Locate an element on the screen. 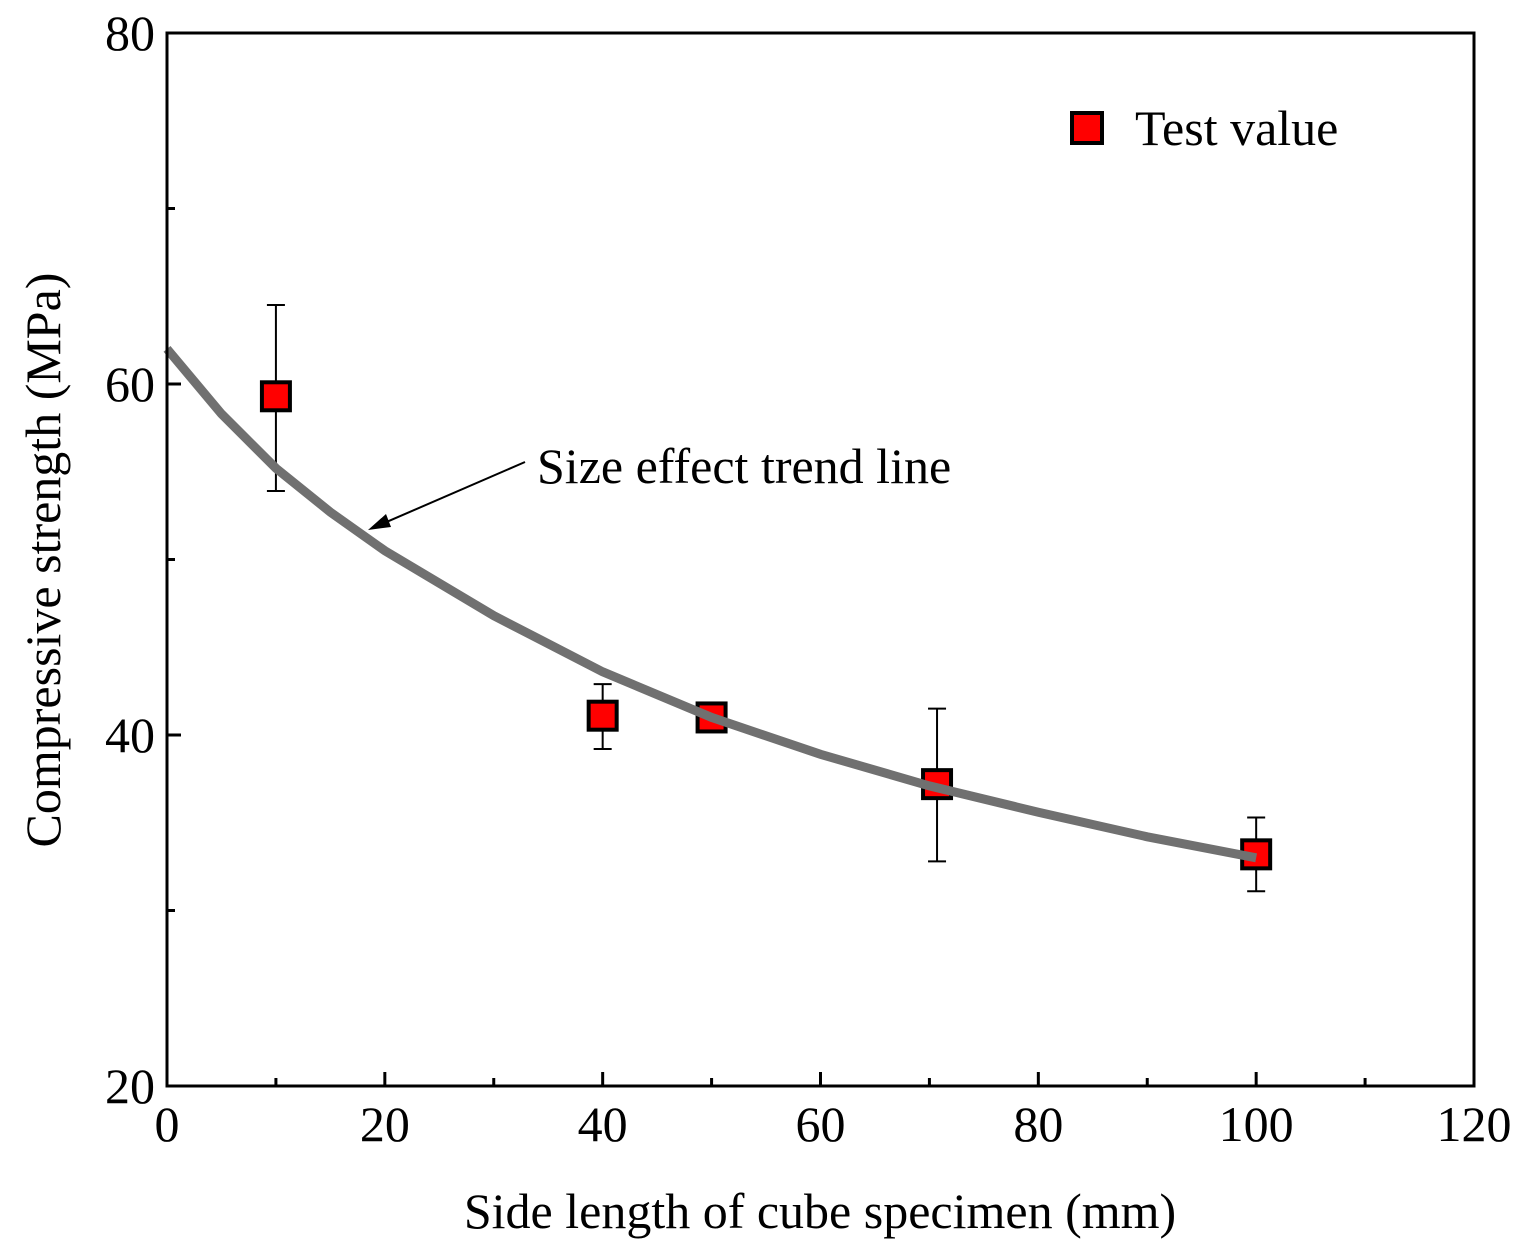 This screenshot has height=1251, width=1535. y-axis-label: Compressive strength (MPa) is located at coordinates (43, 560).